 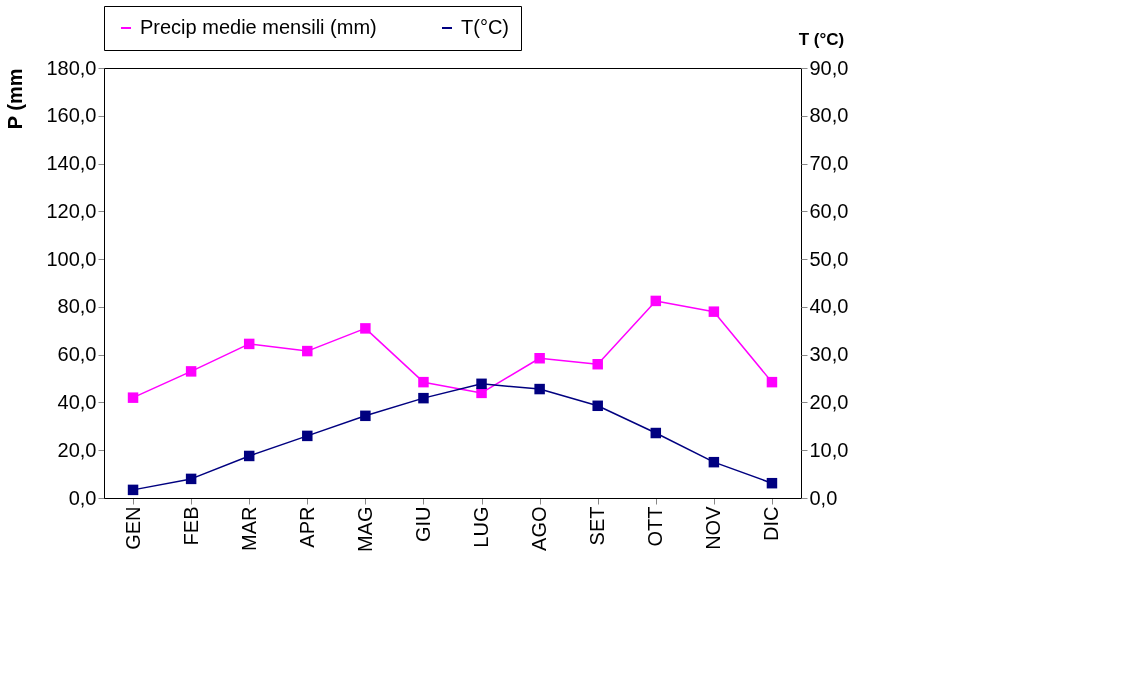 I want to click on x-tick-label: OTT, so click(x=655, y=526).